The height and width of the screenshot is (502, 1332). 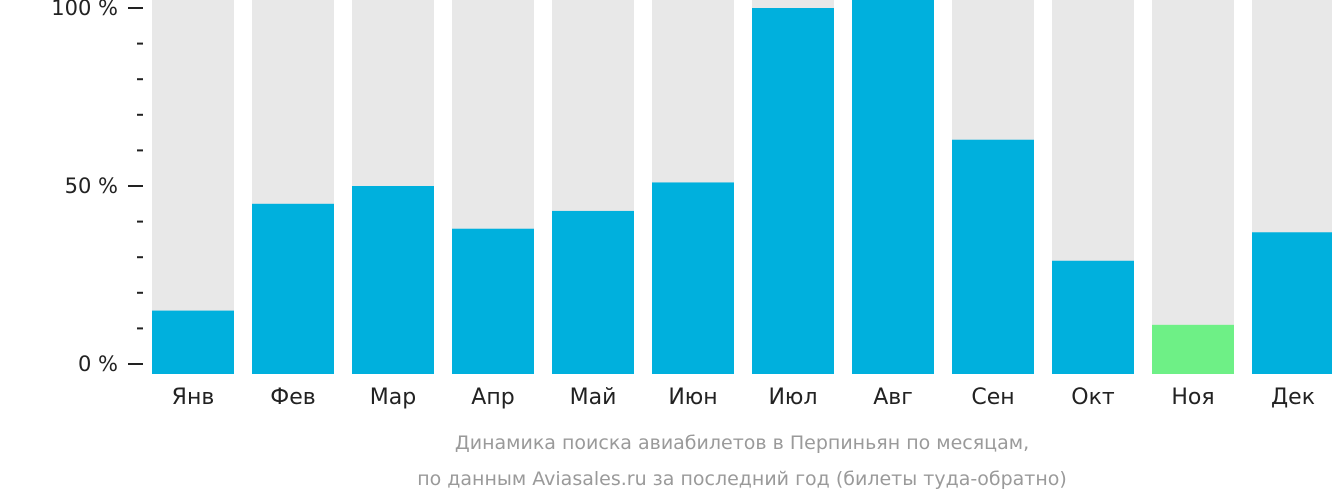 I want to click on x-tick-label: Авг, so click(x=893, y=397).